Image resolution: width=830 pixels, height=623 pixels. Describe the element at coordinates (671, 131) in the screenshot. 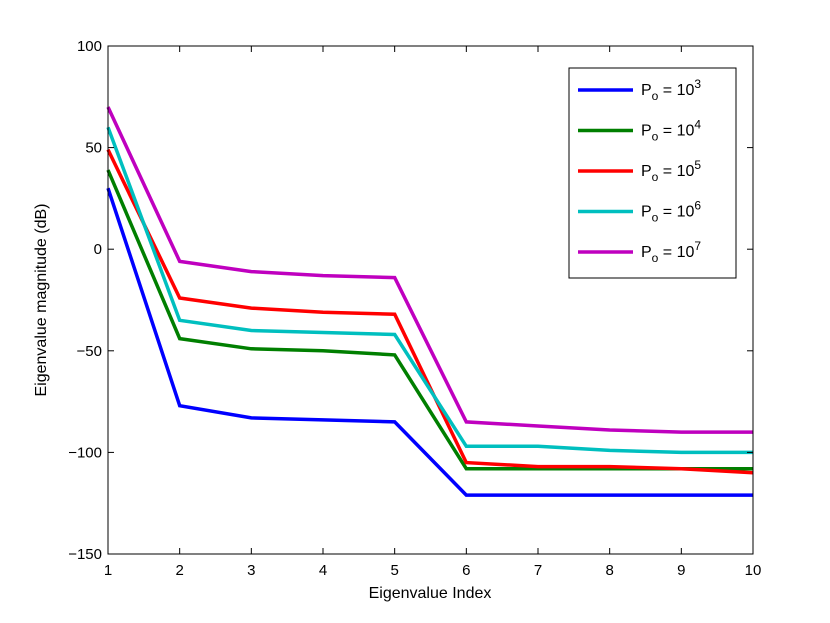

I see `legend-label-2: Po = 104` at that location.